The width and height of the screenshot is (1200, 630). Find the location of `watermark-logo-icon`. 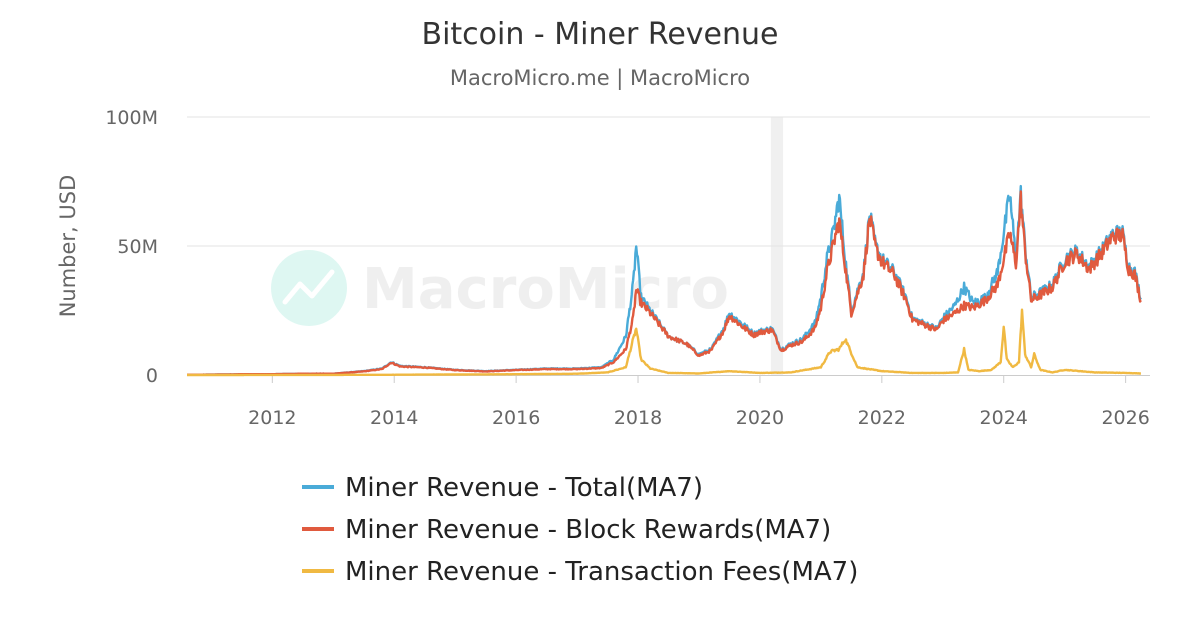

watermark-logo-icon is located at coordinates (309, 288).